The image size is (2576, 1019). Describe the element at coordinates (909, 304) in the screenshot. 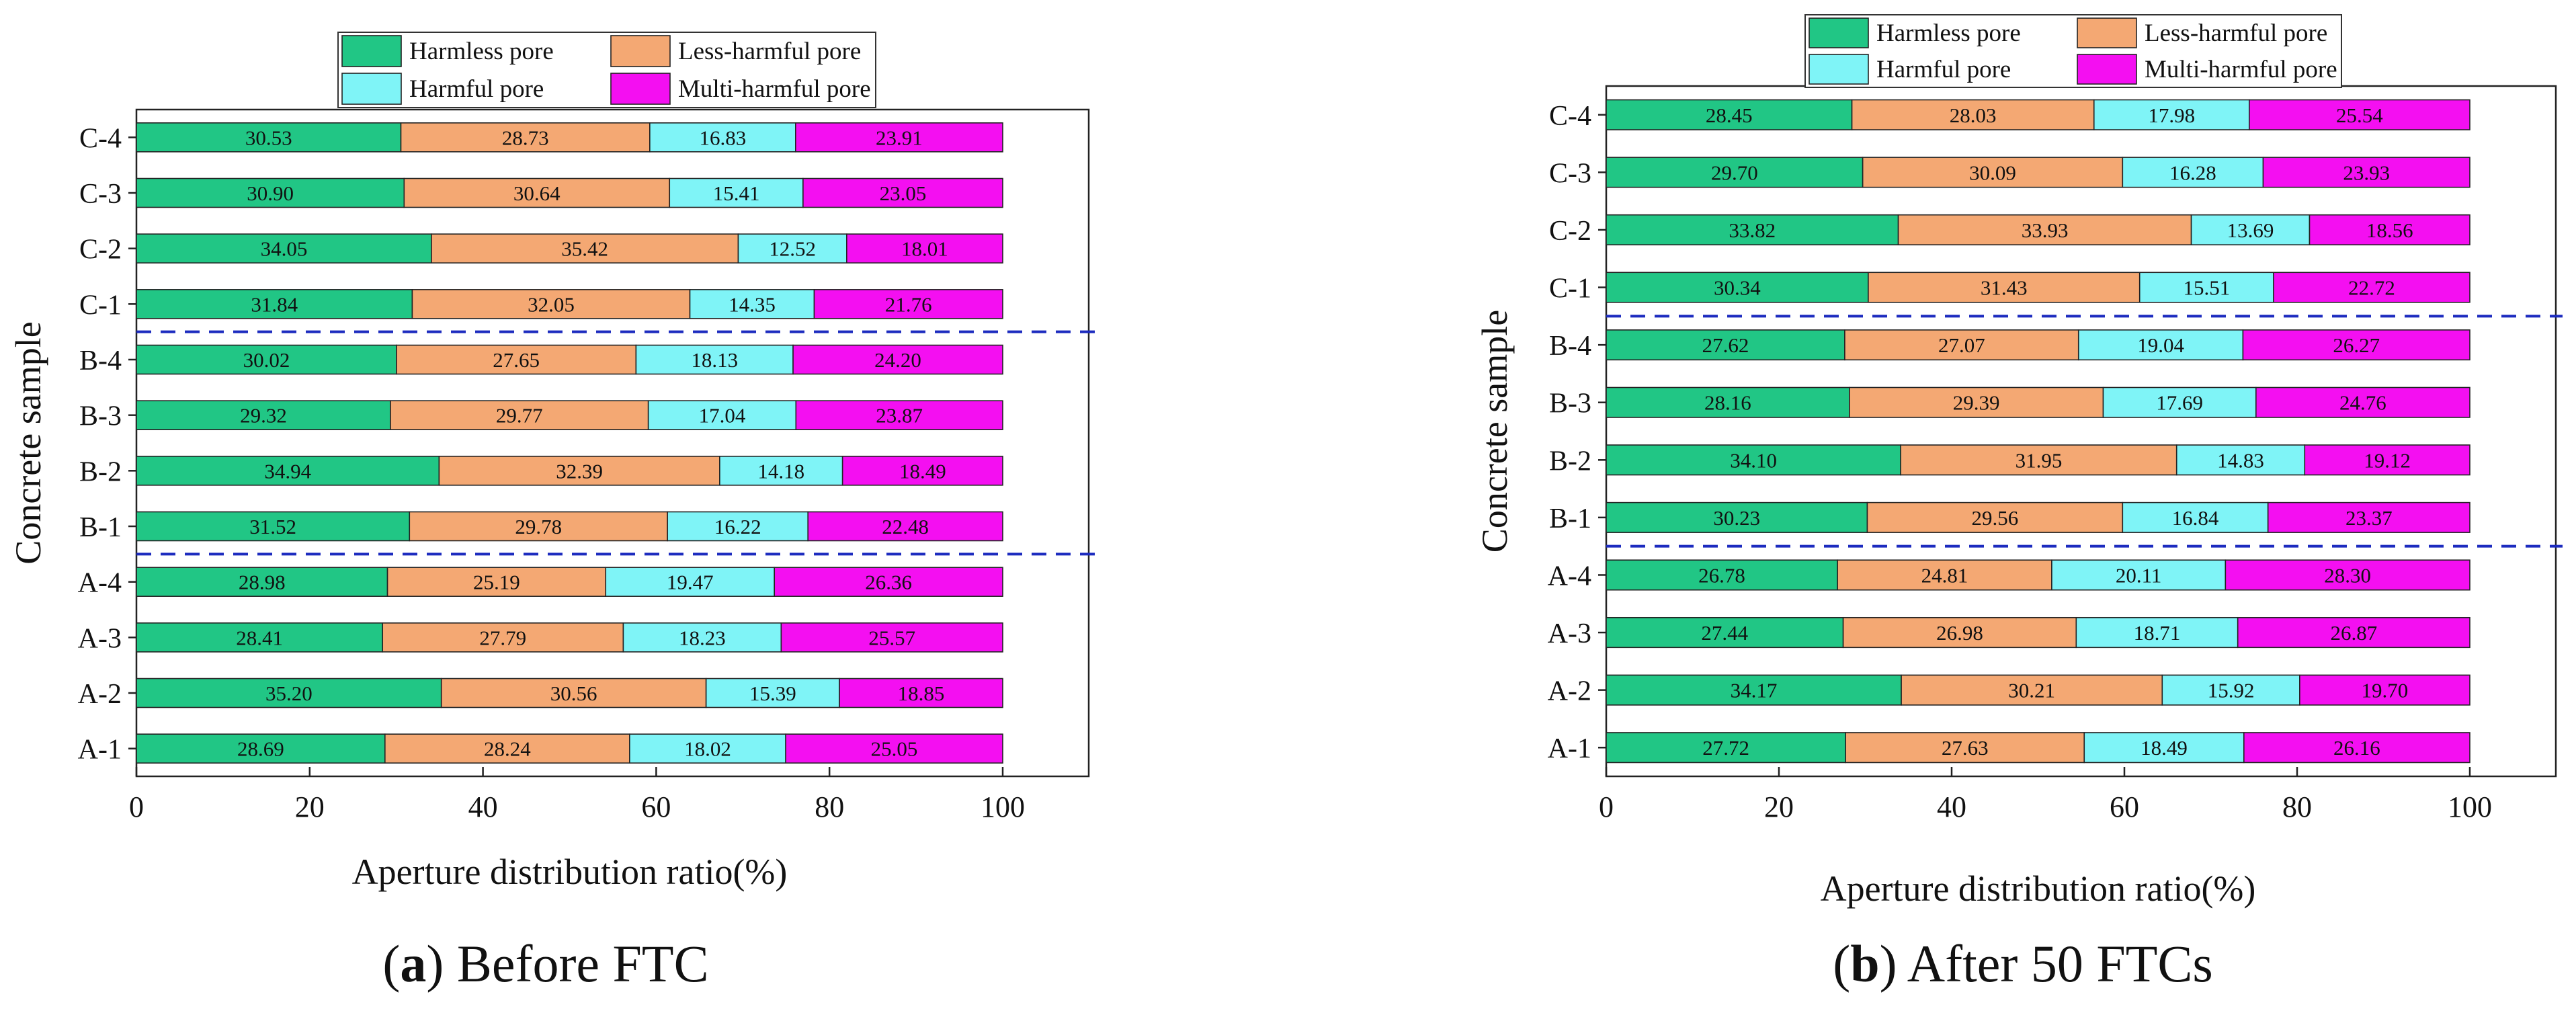

I see `data-label: 21.76` at that location.